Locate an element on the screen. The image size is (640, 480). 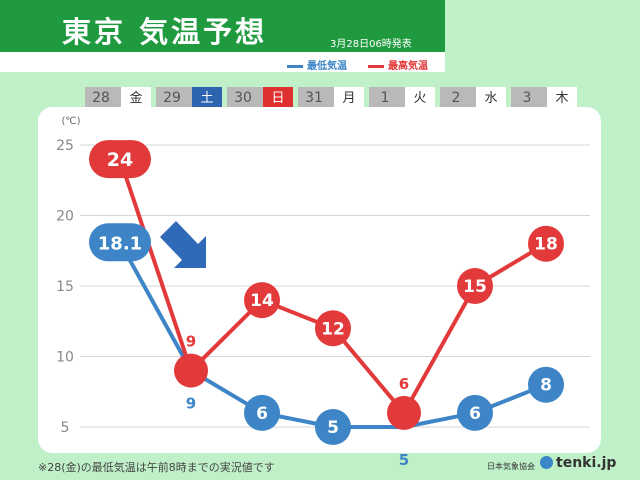
day-weekday: 金 is located at coordinates (136, 98).